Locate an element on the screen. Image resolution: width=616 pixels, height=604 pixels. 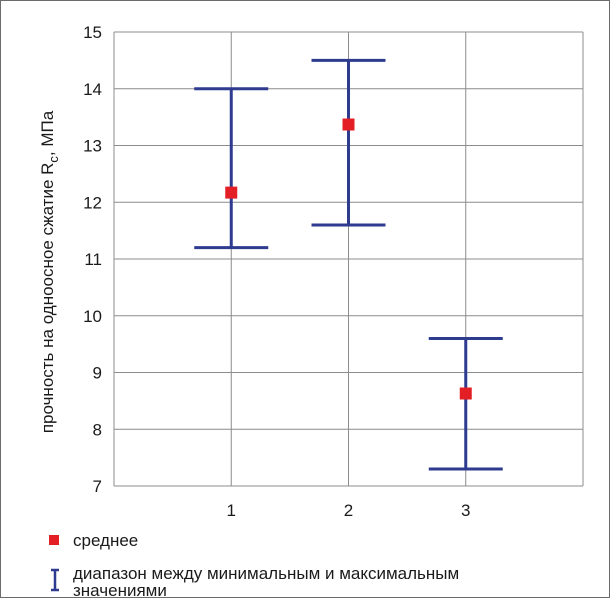
y-tick-label: 12 is located at coordinates (92, 202).